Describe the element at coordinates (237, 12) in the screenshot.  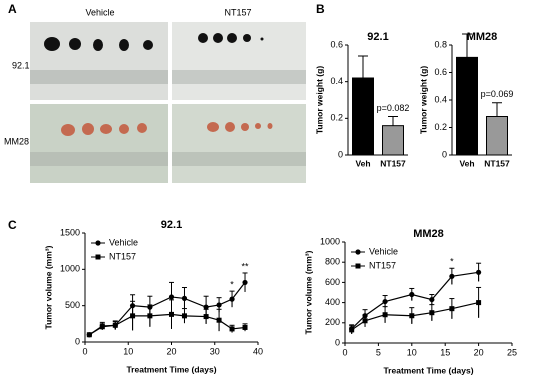
I see `column-label: NT157` at that location.